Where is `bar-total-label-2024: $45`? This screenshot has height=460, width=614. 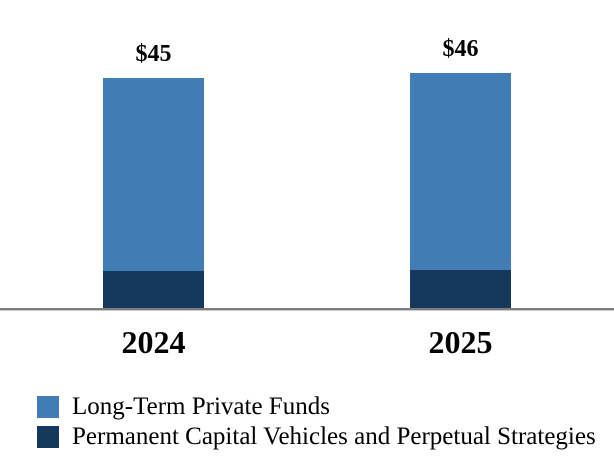
bar-total-label-2024: $45 is located at coordinates (153, 54).